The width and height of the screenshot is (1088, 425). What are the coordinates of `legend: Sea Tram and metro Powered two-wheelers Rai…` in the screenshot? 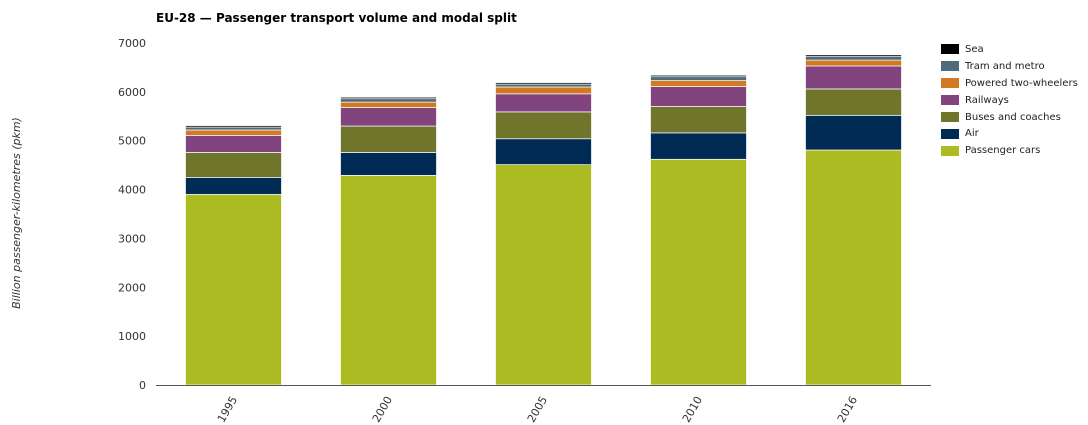 It's located at (1009, 100).